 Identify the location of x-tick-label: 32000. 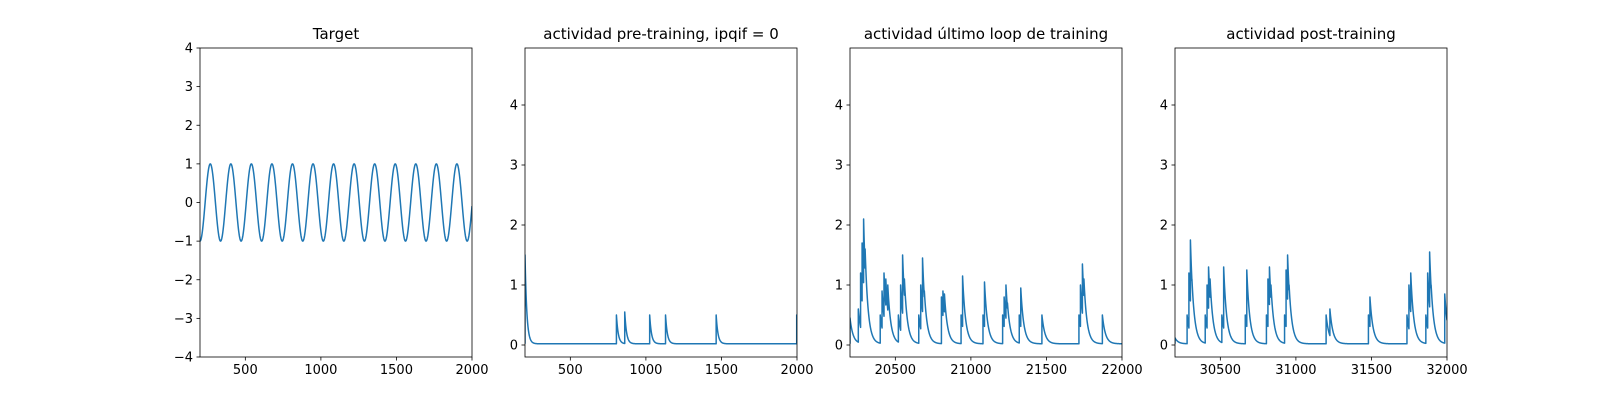
(1446, 370).